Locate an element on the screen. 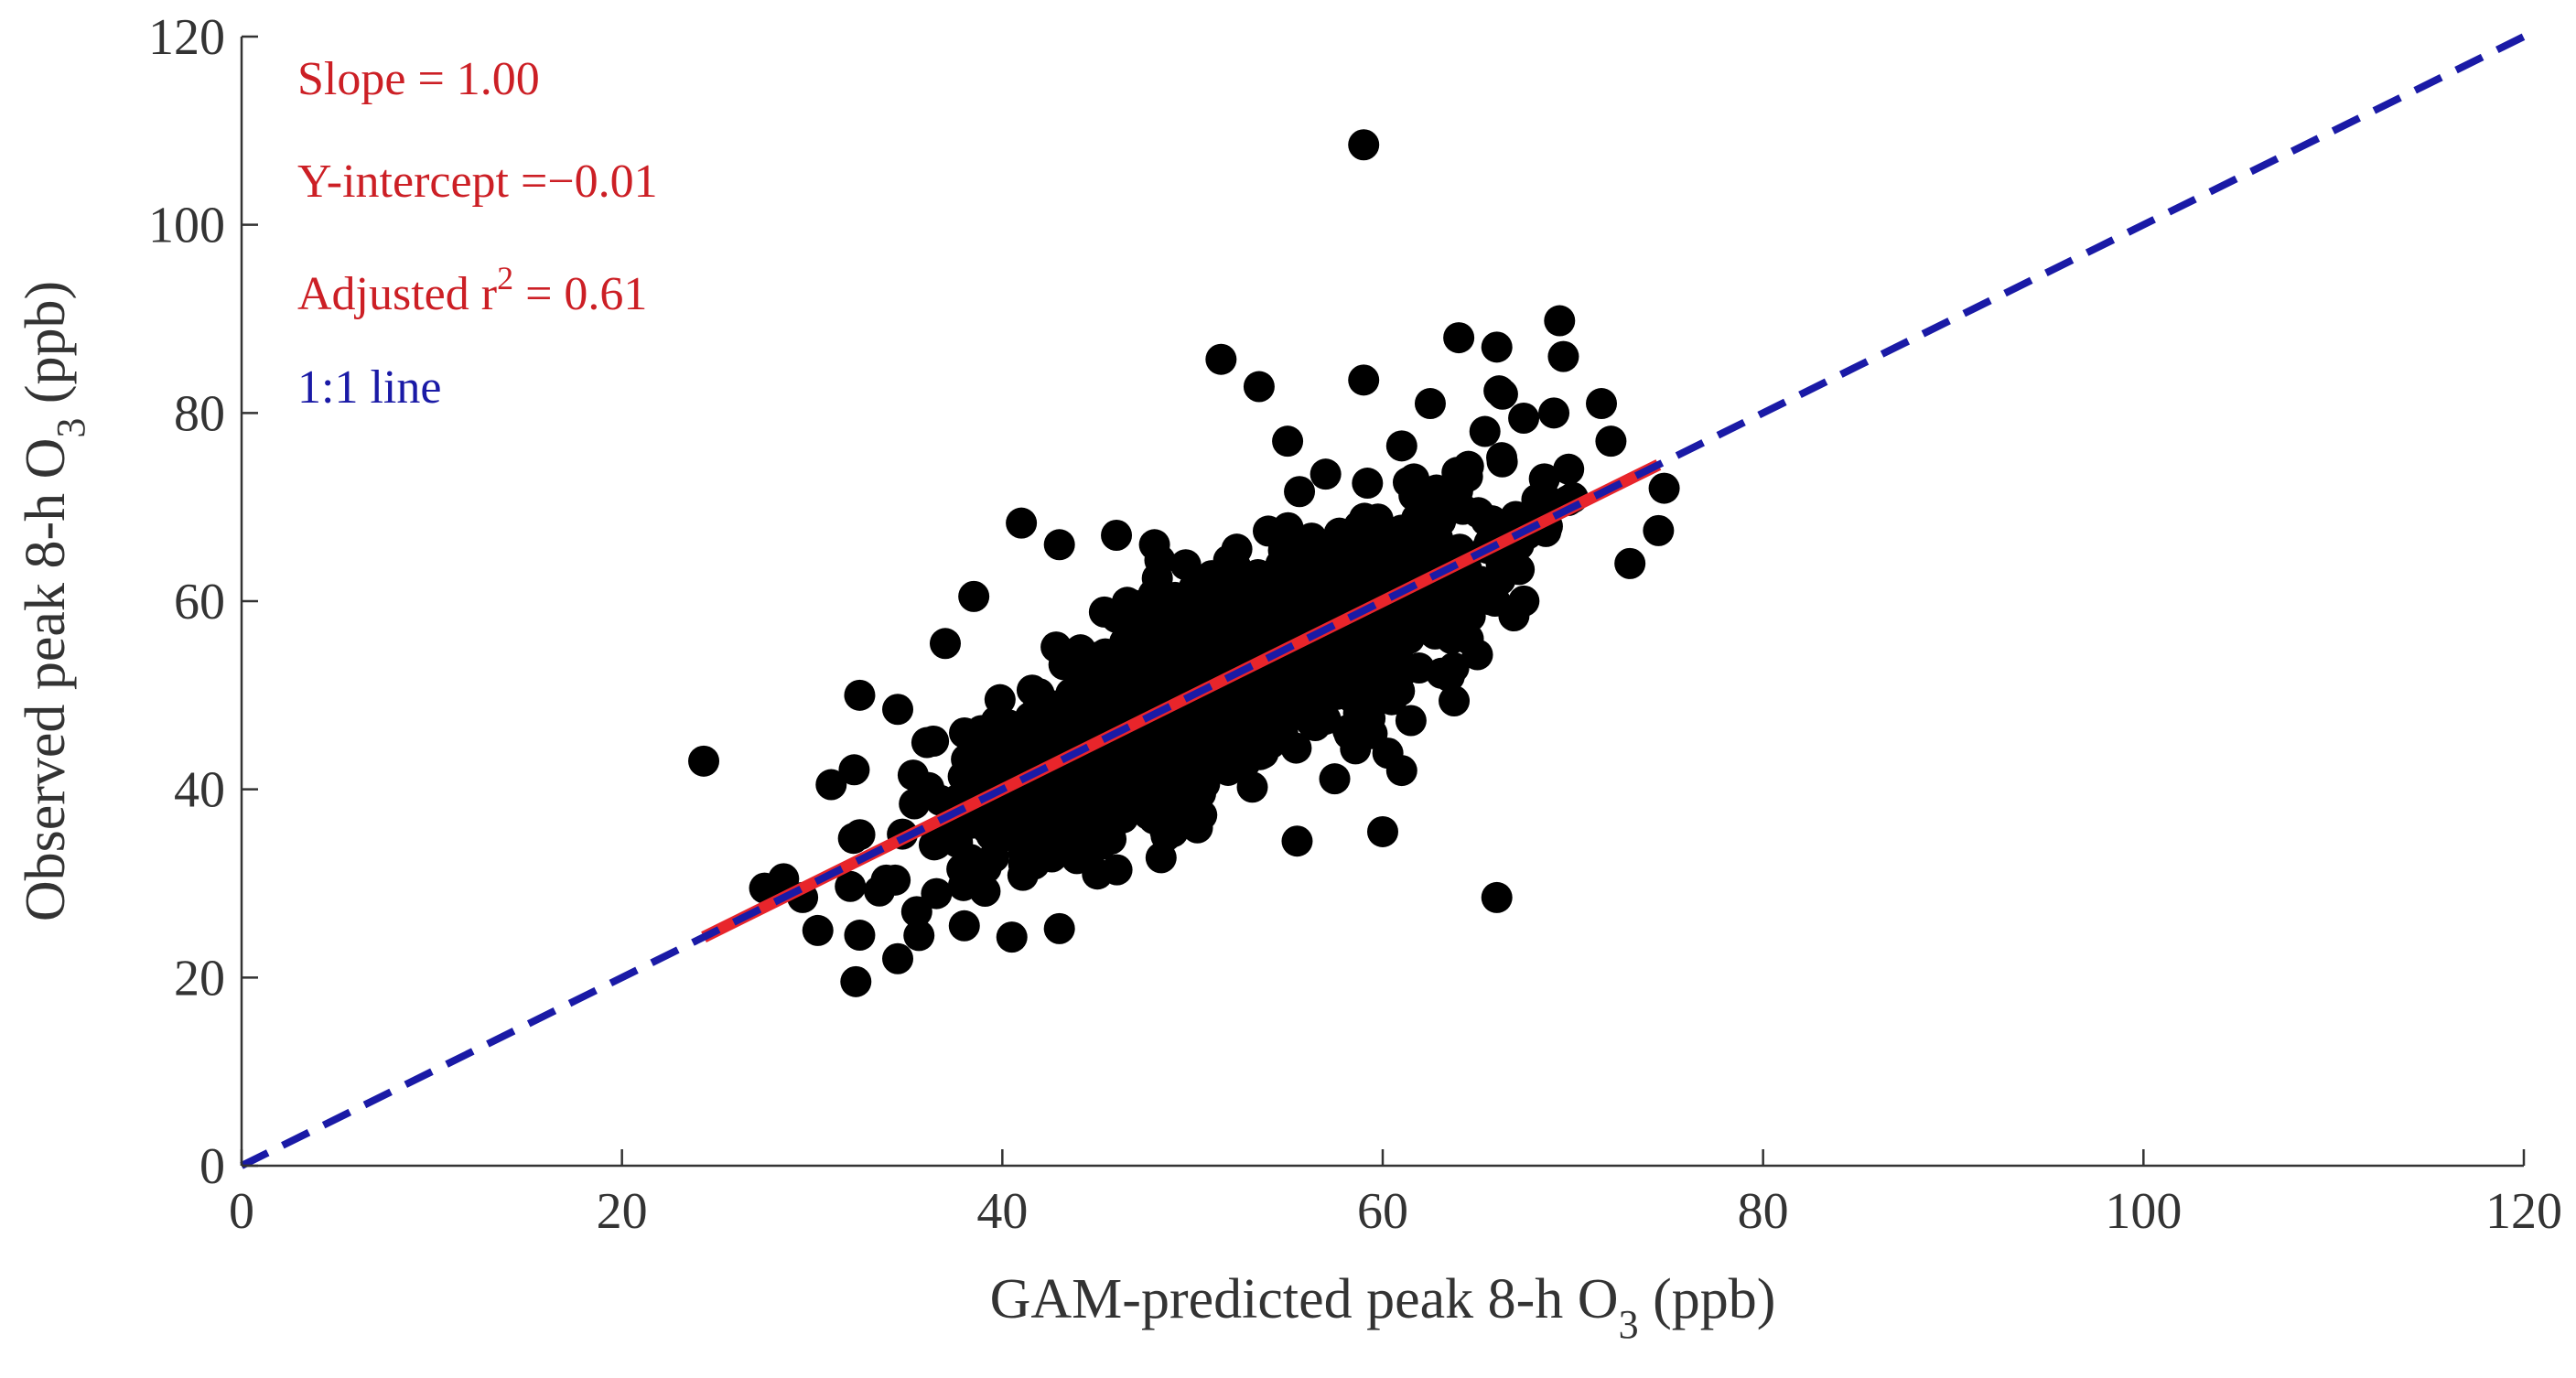 Image resolution: width=2576 pixels, height=1378 pixels. x-tick-label: 80 is located at coordinates (1763, 1211).